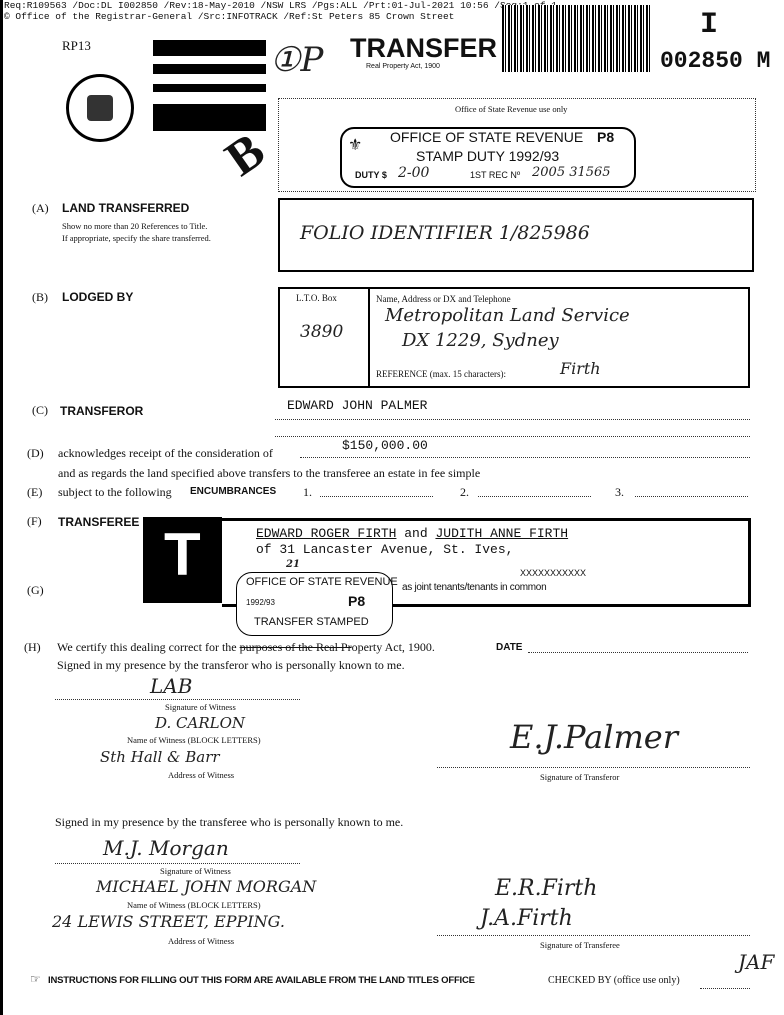 Image resolution: width=784 pixels, height=1015 pixels. I want to click on witness-address-2: 24 LEWIS STREET, EPPING., so click(168, 921).